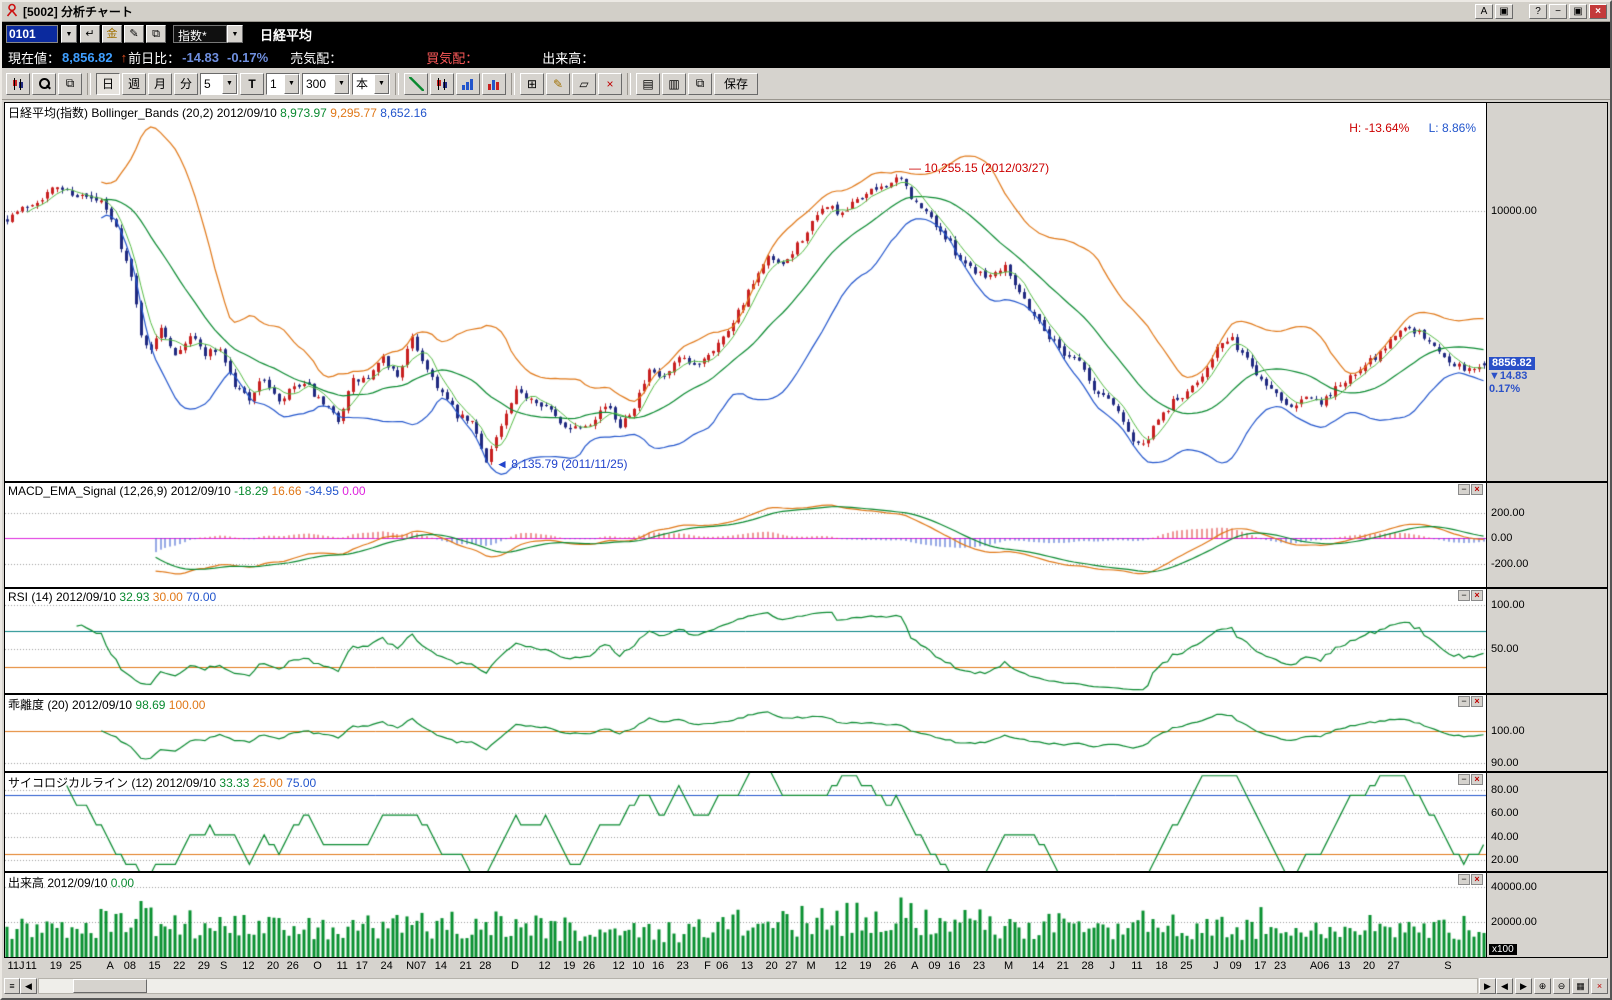  What do you see at coordinates (416, 83) in the screenshot?
I see `line-chart-button` at bounding box center [416, 83].